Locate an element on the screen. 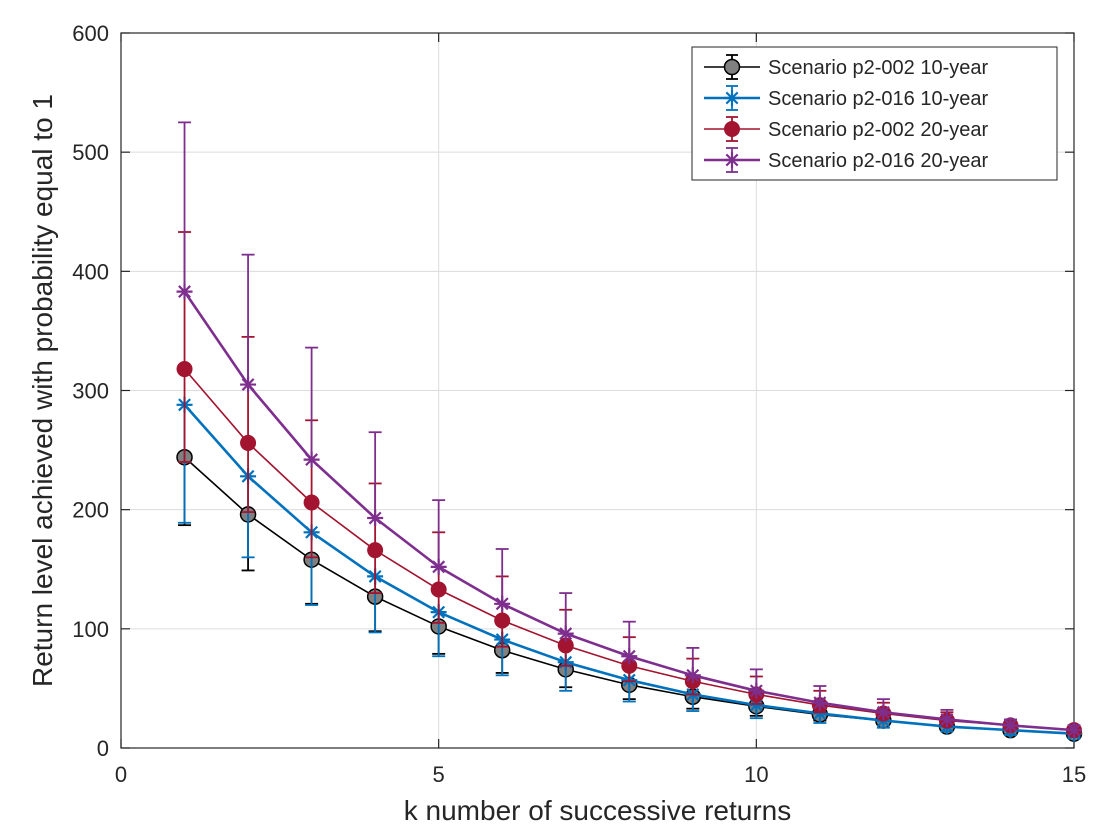 The width and height of the screenshot is (1120, 840). x-tick-label: 15 is located at coordinates (1074, 774).